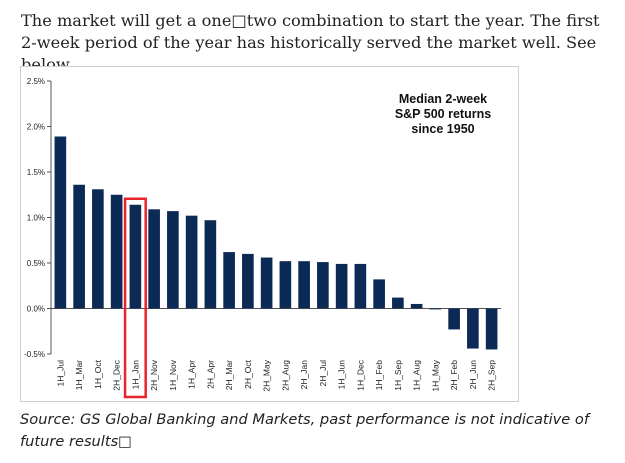 The height and width of the screenshot is (463, 625). What do you see at coordinates (473, 375) in the screenshot?
I see `x-tick-label: 2H_Jun` at bounding box center [473, 375].